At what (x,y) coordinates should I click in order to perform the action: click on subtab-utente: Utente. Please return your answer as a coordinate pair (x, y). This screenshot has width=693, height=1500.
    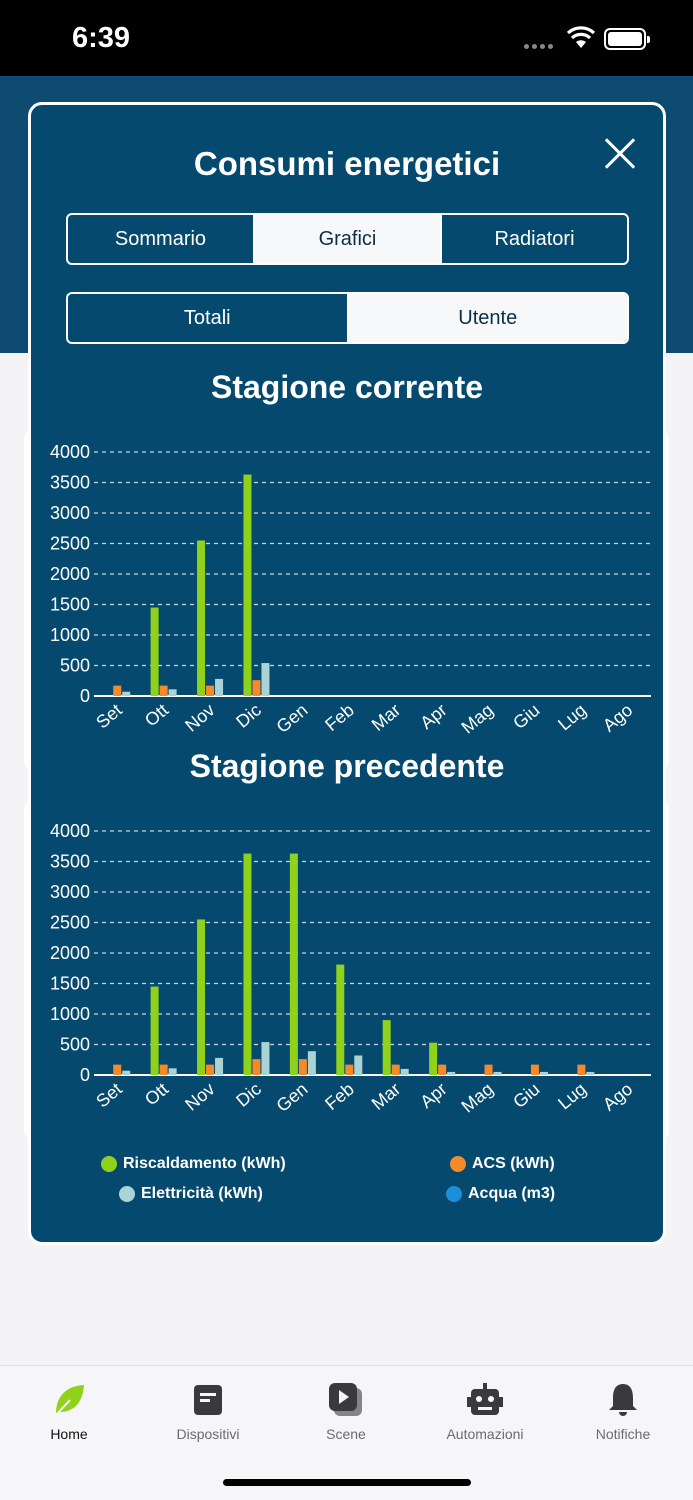
    Looking at the image, I should click on (487, 318).